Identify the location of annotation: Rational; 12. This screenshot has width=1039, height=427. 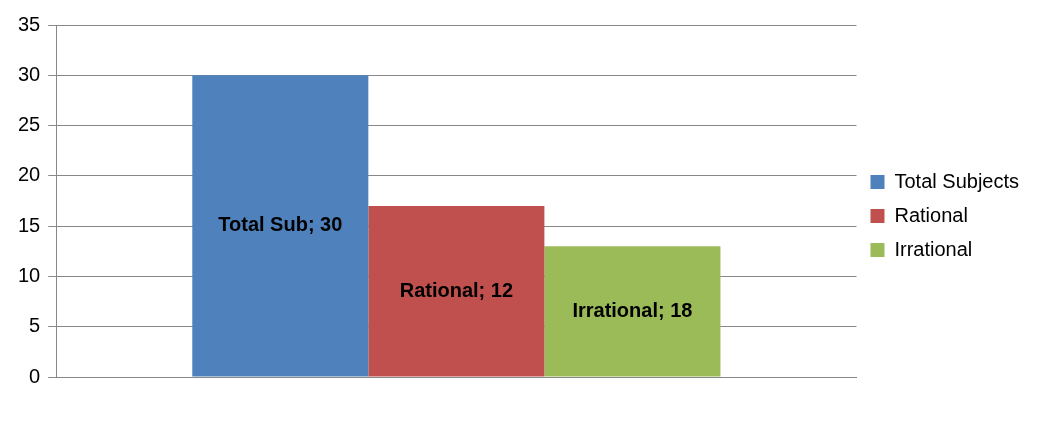
(456, 289).